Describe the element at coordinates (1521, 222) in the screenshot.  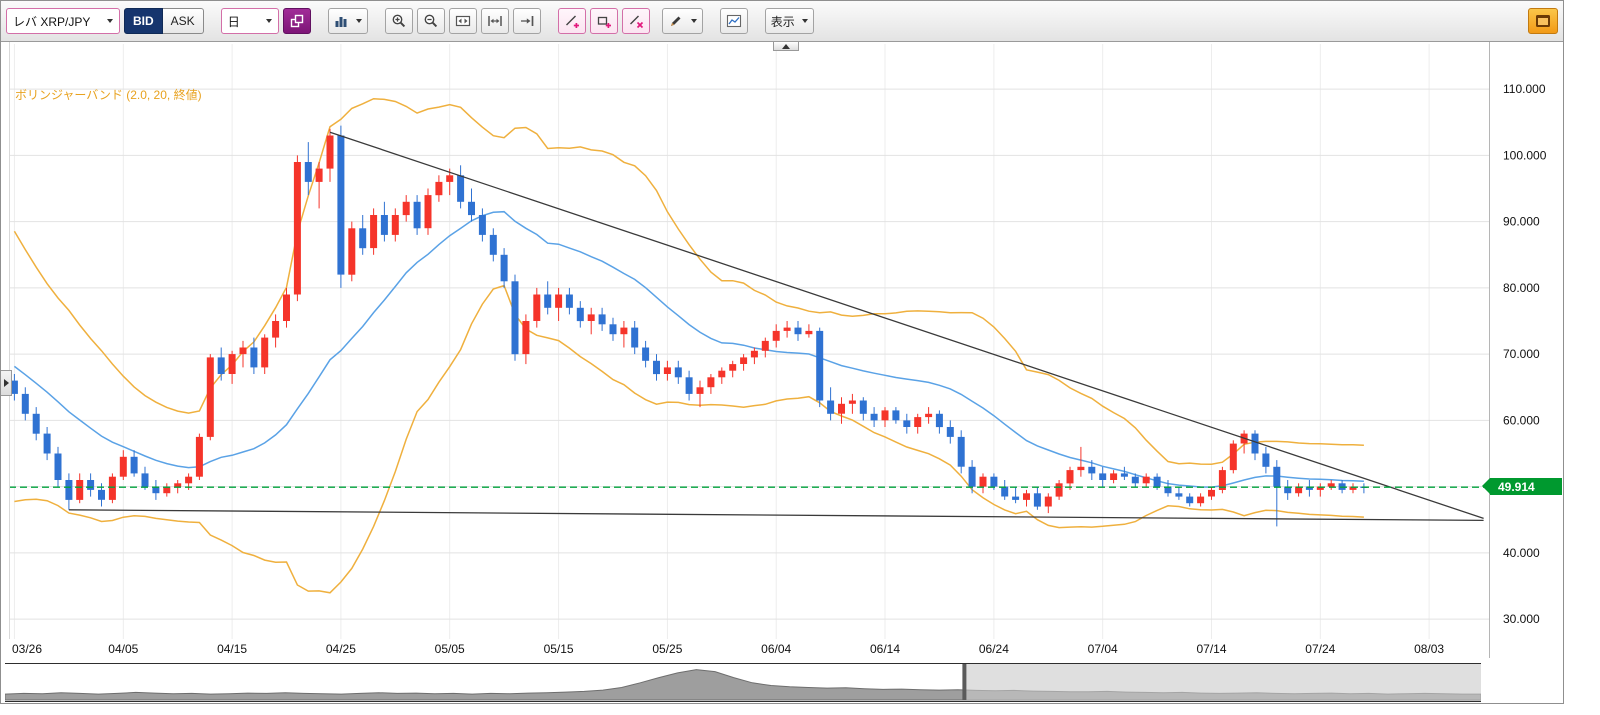
I see `y-axis-label: 90.000` at that location.